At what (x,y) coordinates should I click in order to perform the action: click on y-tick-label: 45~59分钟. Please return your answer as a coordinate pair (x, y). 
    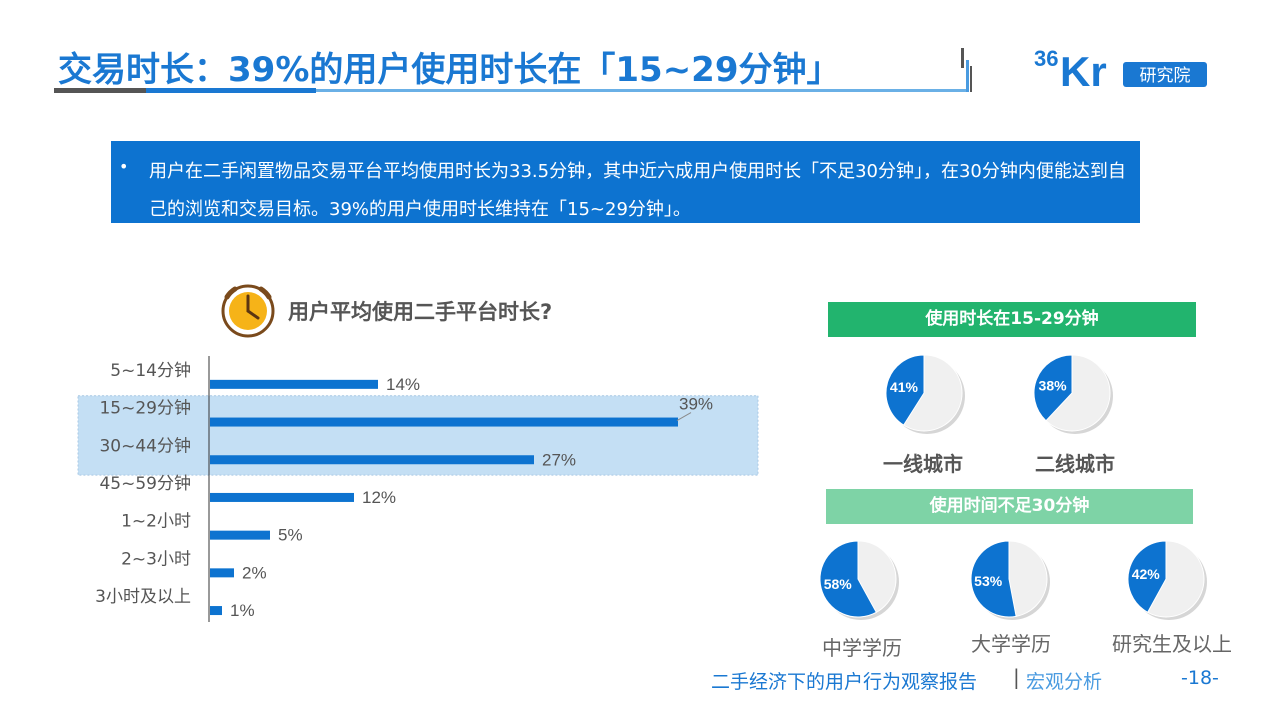
    Looking at the image, I should click on (145, 484).